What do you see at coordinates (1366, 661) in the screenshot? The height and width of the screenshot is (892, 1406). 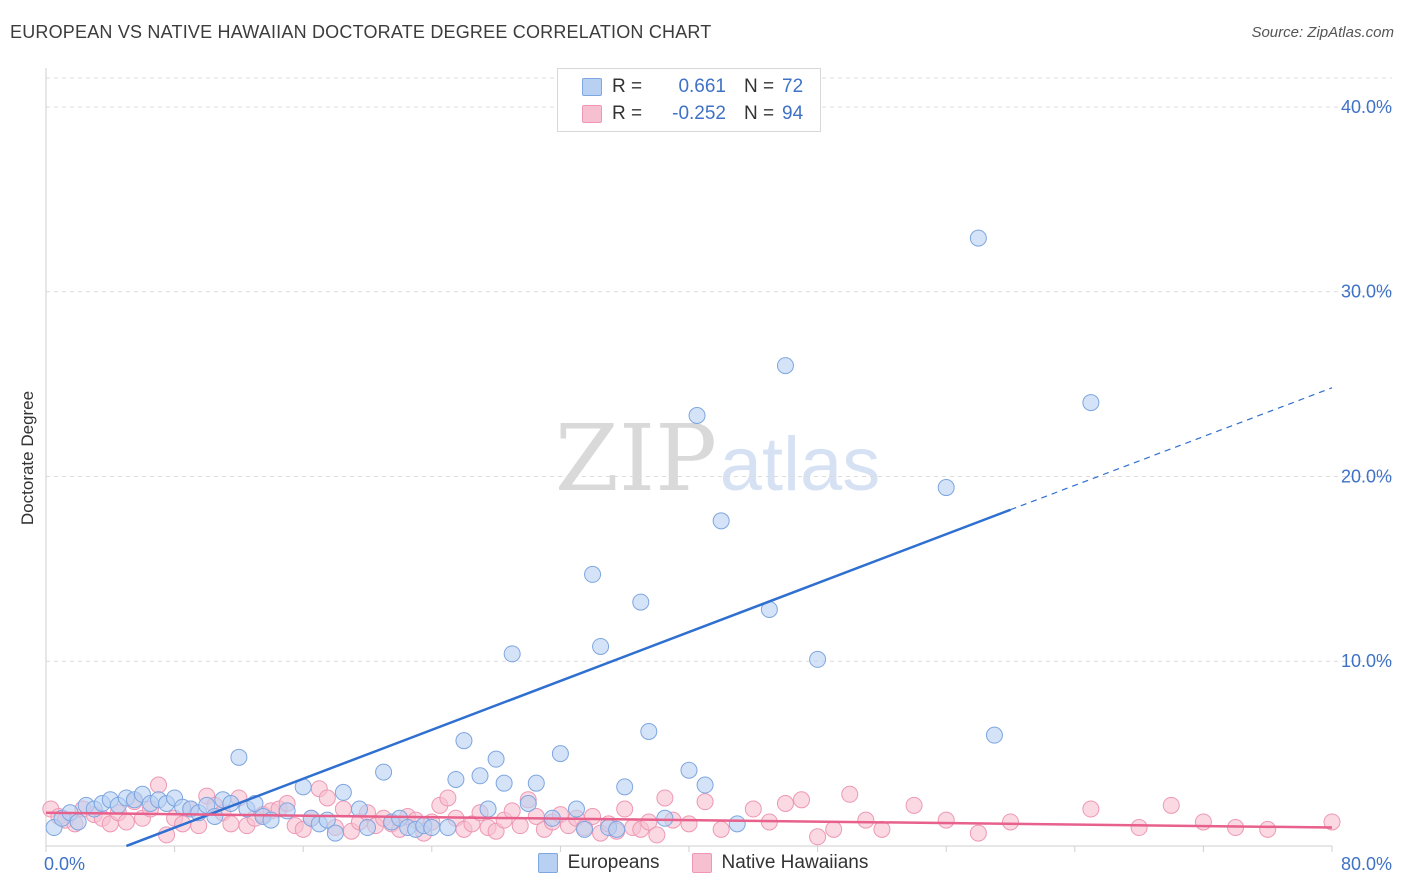 I see `y-tick-label: 10.0%` at bounding box center [1366, 661].